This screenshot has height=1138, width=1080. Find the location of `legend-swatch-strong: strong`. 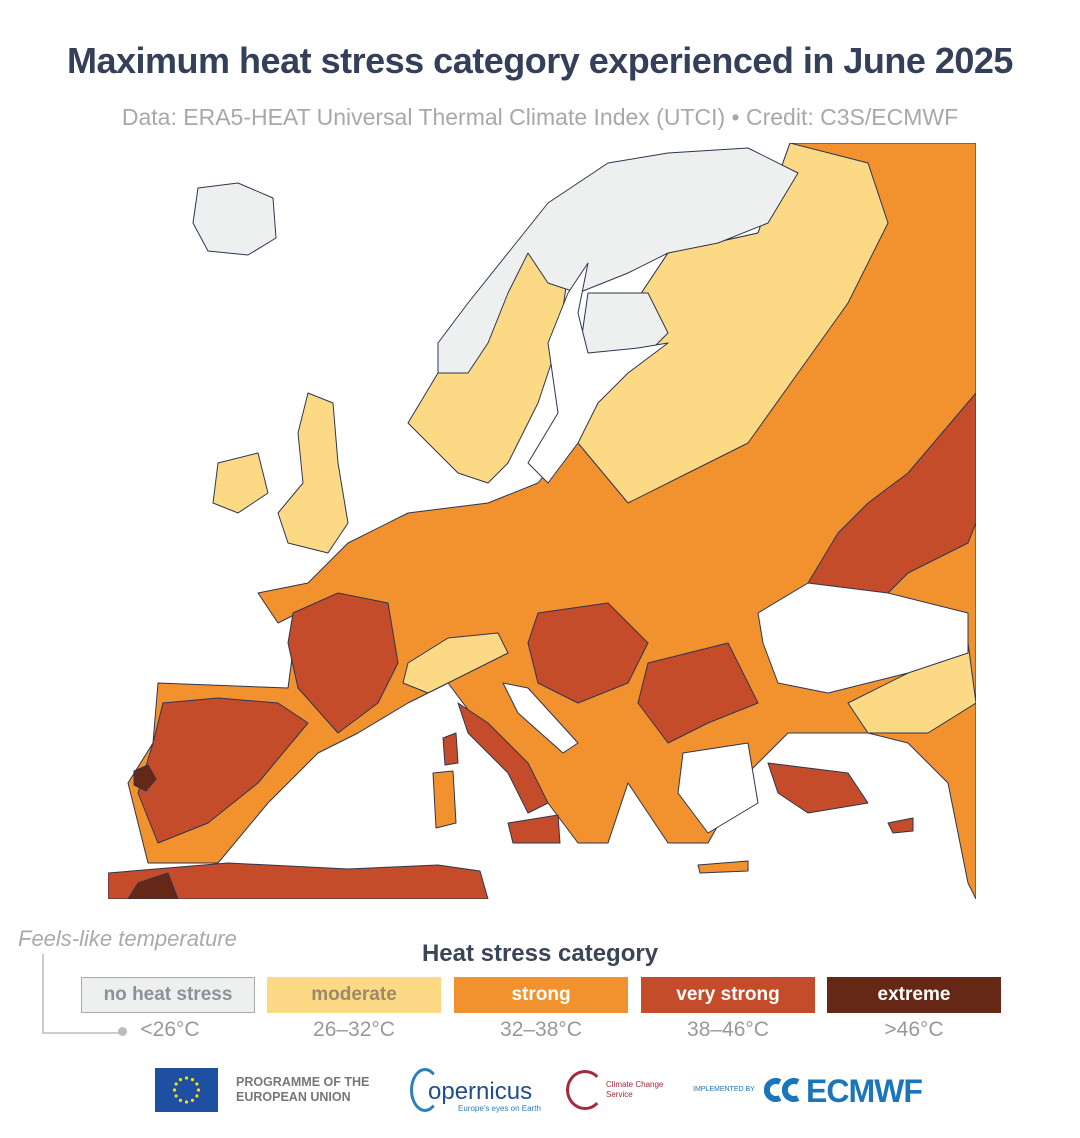

legend-swatch-strong: strong is located at coordinates (541, 995).